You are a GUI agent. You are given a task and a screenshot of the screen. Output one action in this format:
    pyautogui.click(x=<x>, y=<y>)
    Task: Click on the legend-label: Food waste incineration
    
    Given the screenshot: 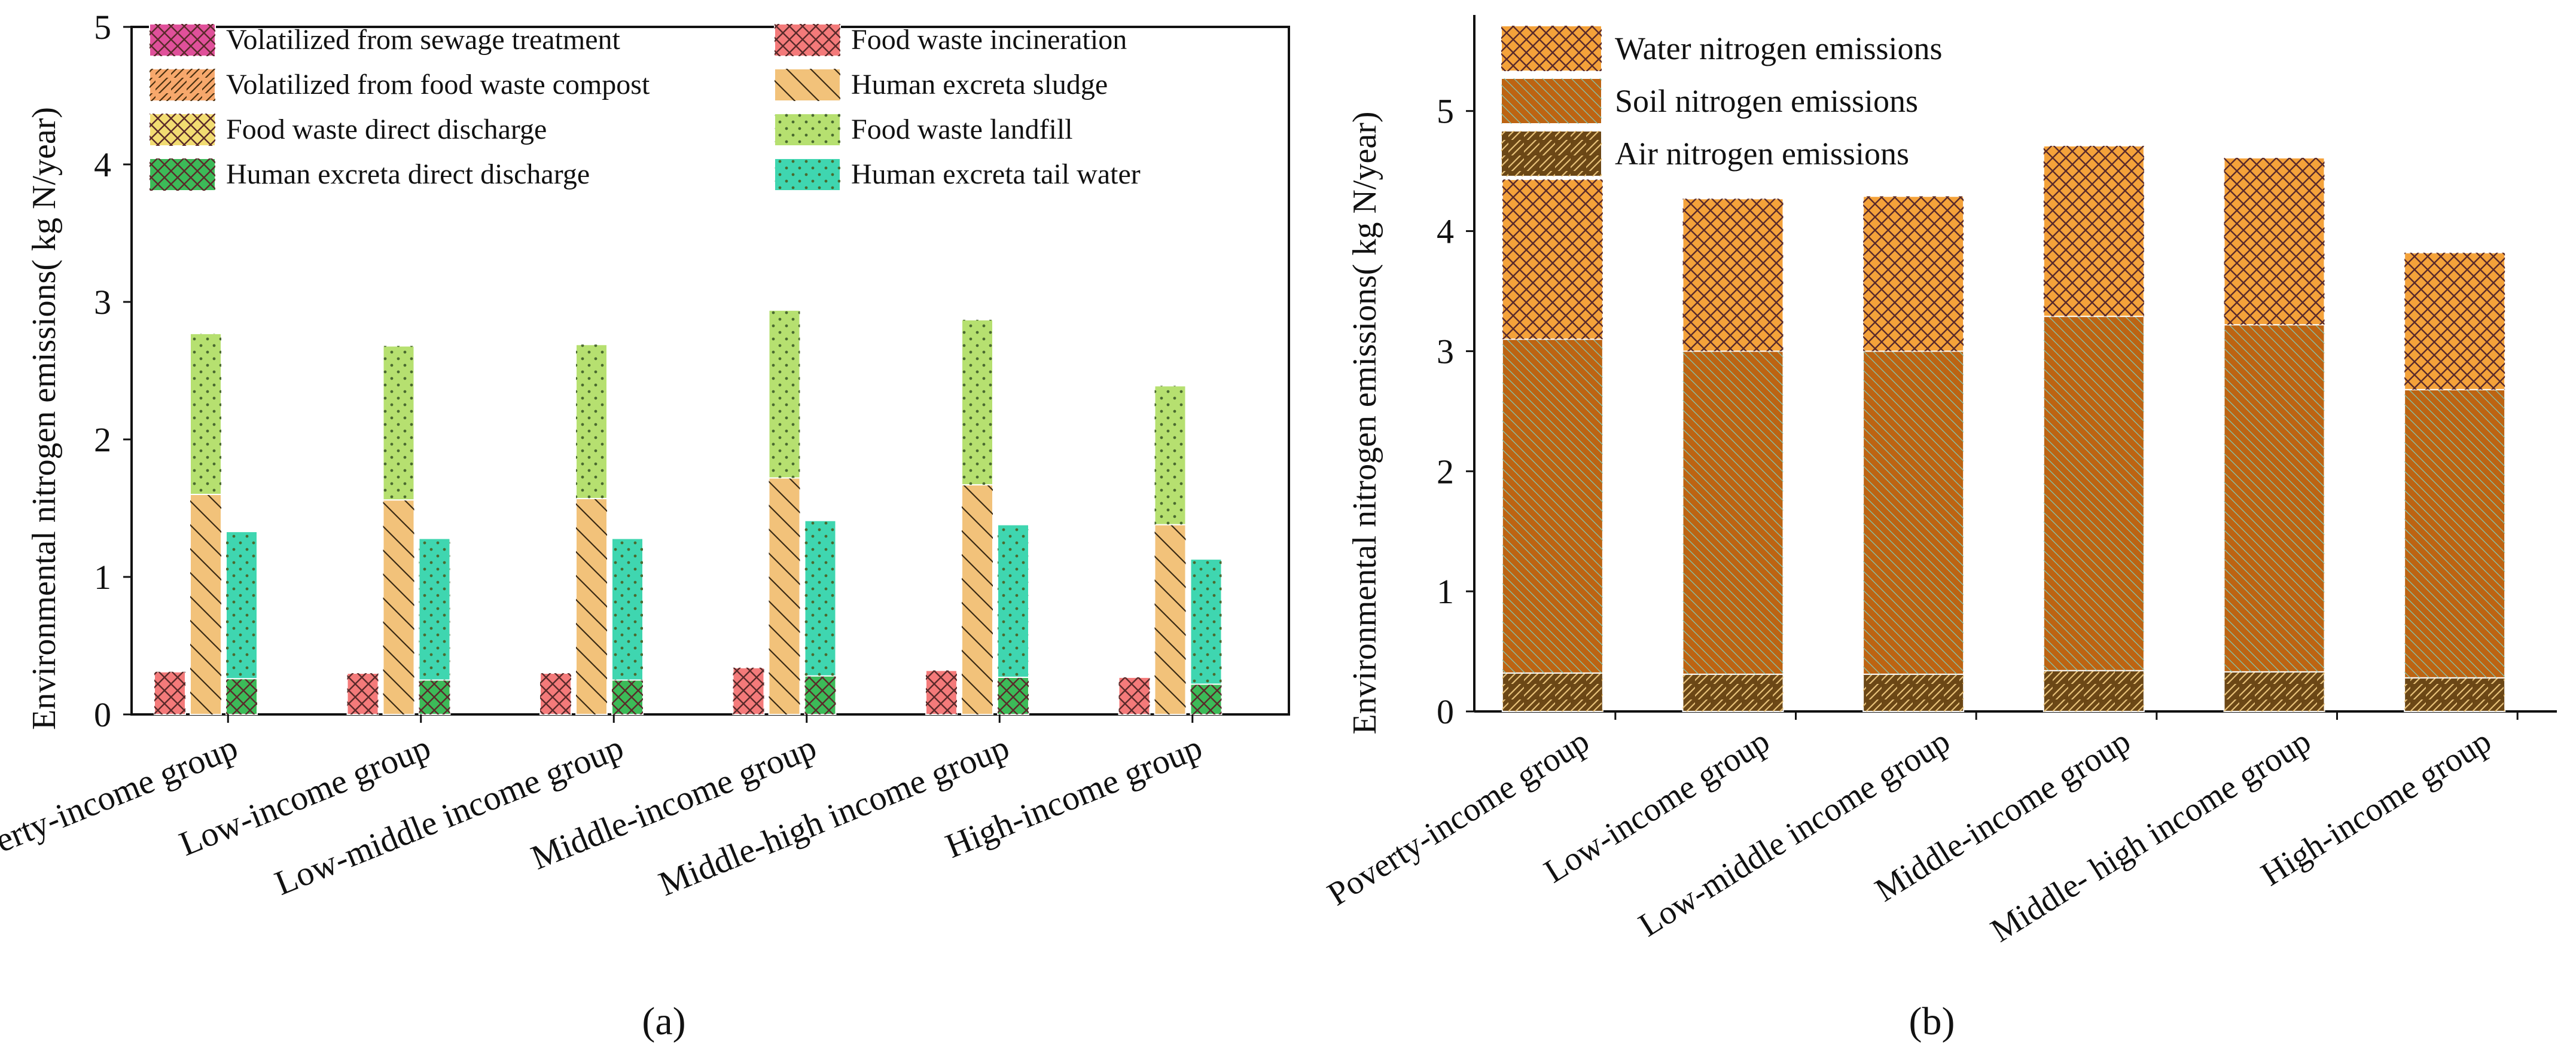 What is the action you would take?
    pyautogui.click(x=989, y=40)
    